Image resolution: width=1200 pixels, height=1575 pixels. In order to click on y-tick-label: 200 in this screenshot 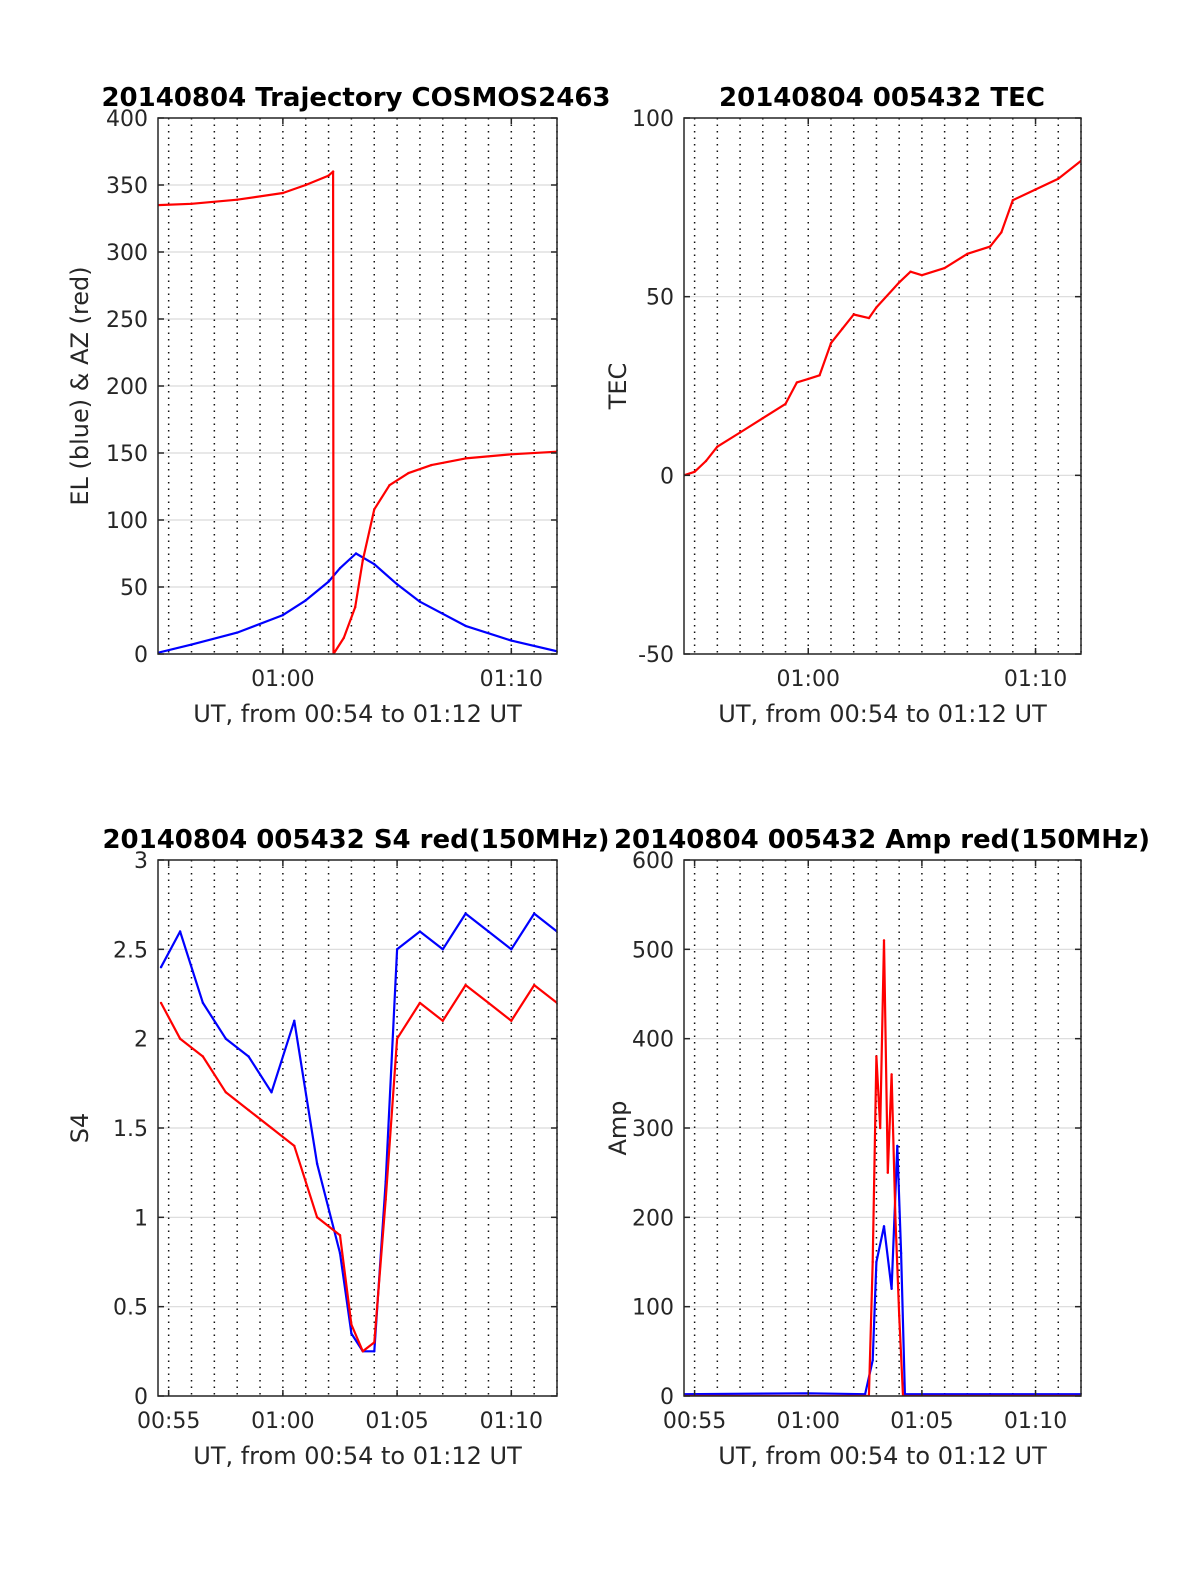, I will do `click(653, 1218)`.